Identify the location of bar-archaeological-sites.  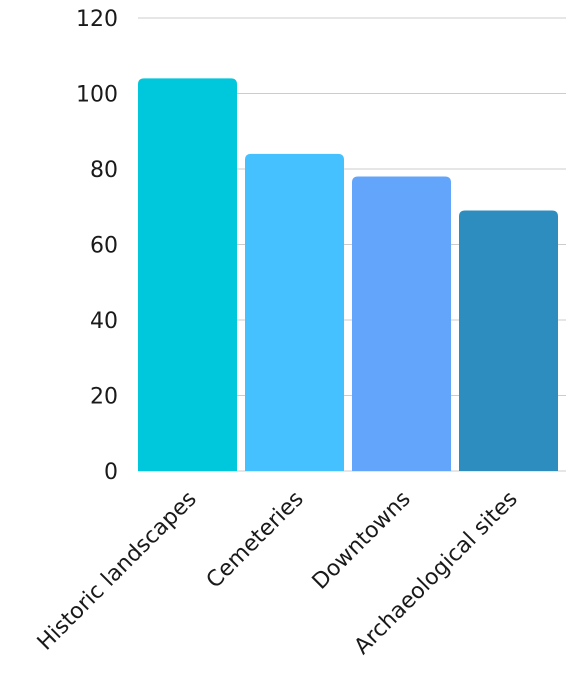
(508, 340).